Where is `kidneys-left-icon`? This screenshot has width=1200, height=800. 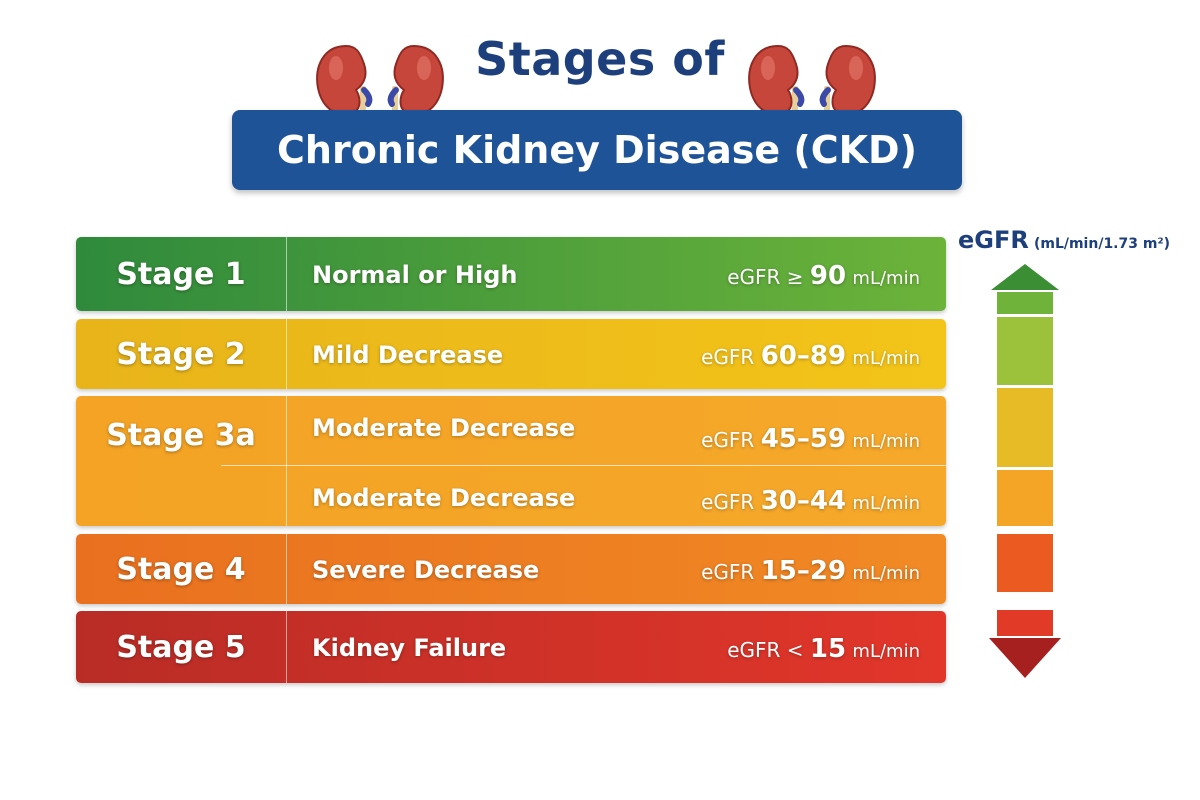 kidneys-left-icon is located at coordinates (380, 86).